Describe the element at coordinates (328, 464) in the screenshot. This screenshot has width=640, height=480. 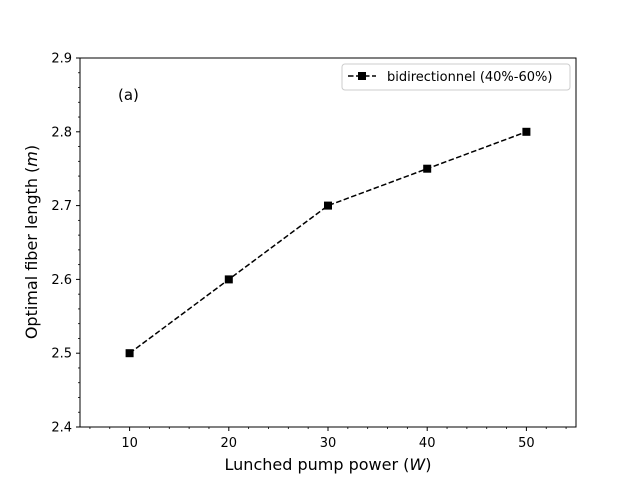
I see `x-axis-label: Lunched pump power (W)` at that location.